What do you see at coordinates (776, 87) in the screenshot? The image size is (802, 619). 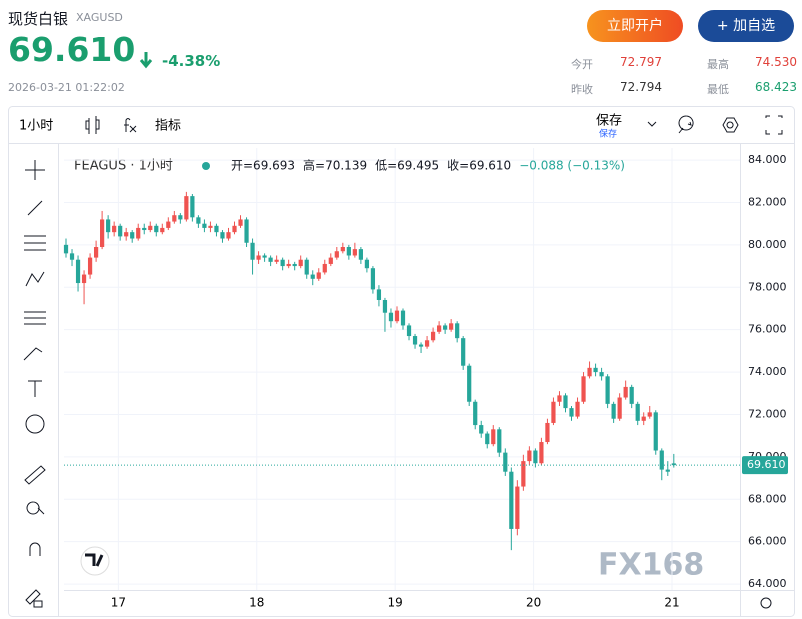 I see `stat-value: 68.423` at bounding box center [776, 87].